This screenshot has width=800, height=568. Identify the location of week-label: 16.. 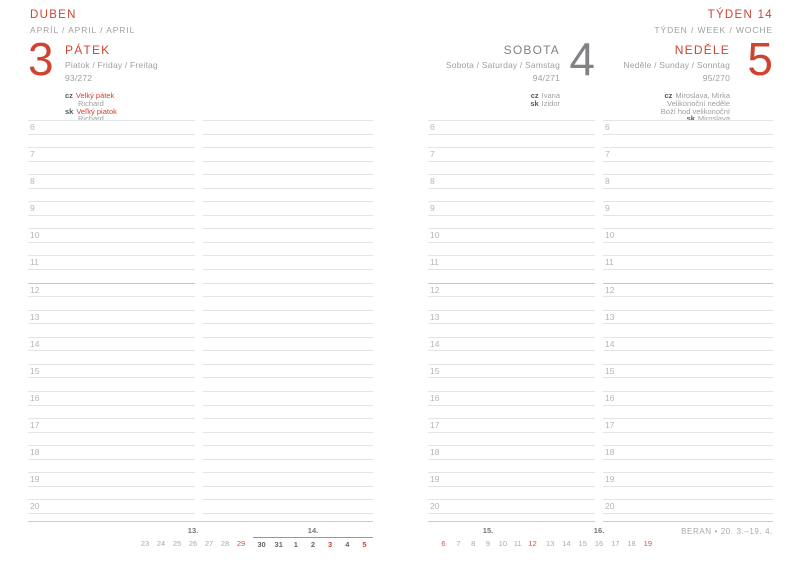
(599, 530).